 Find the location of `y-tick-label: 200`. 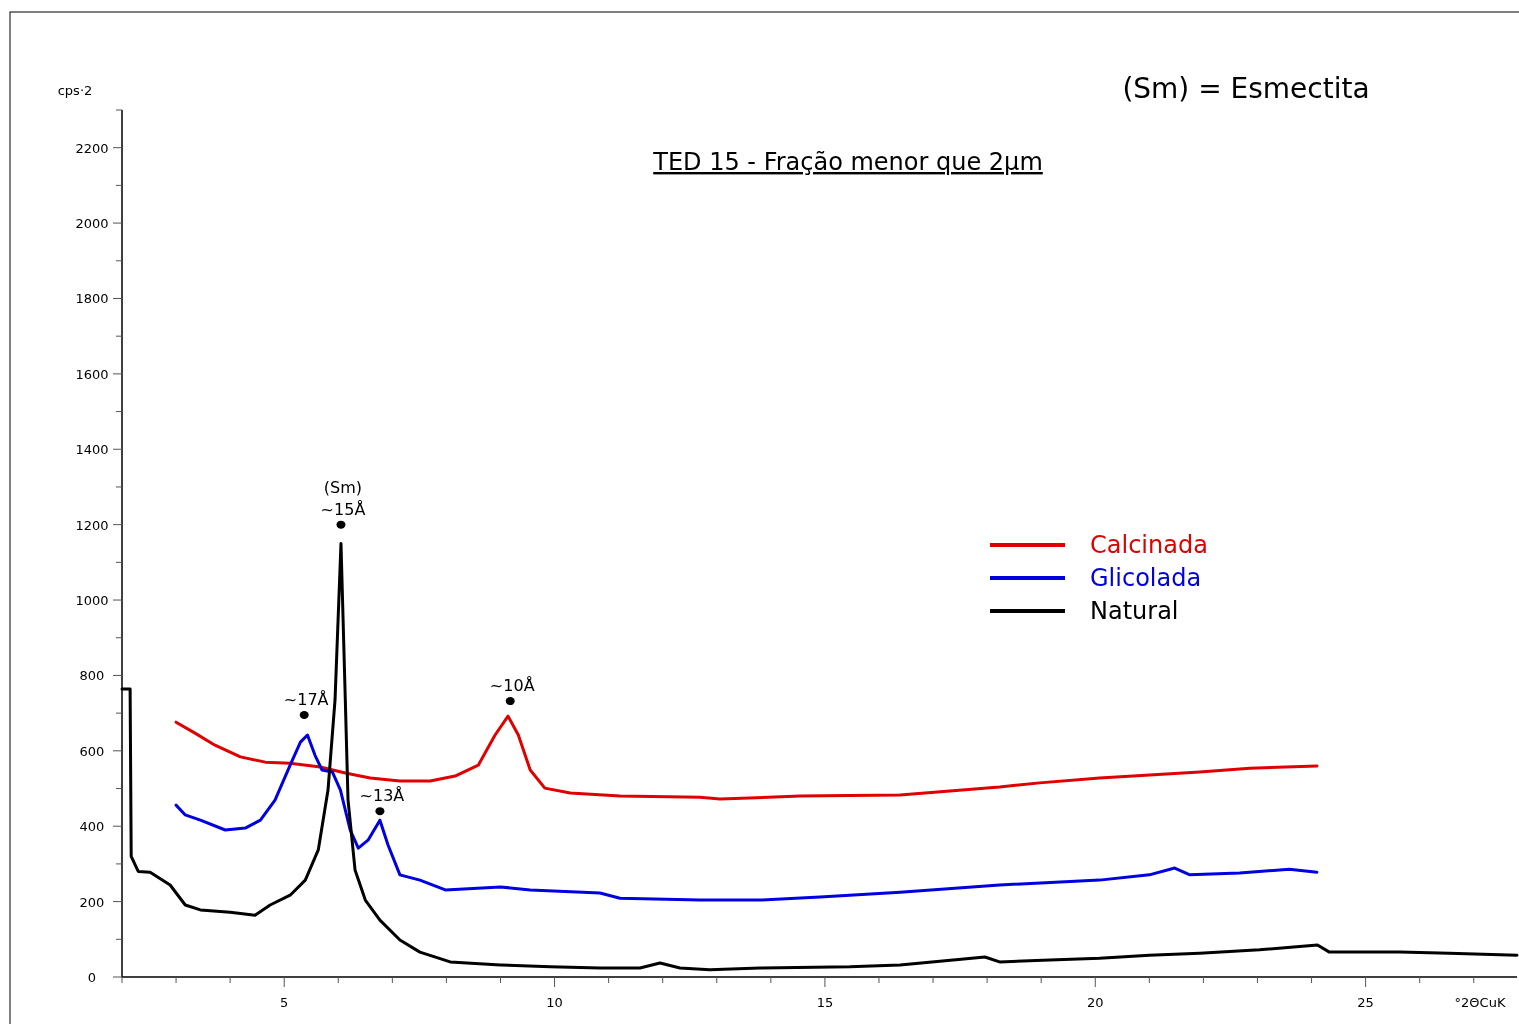

y-tick-label: 200 is located at coordinates (92, 902).